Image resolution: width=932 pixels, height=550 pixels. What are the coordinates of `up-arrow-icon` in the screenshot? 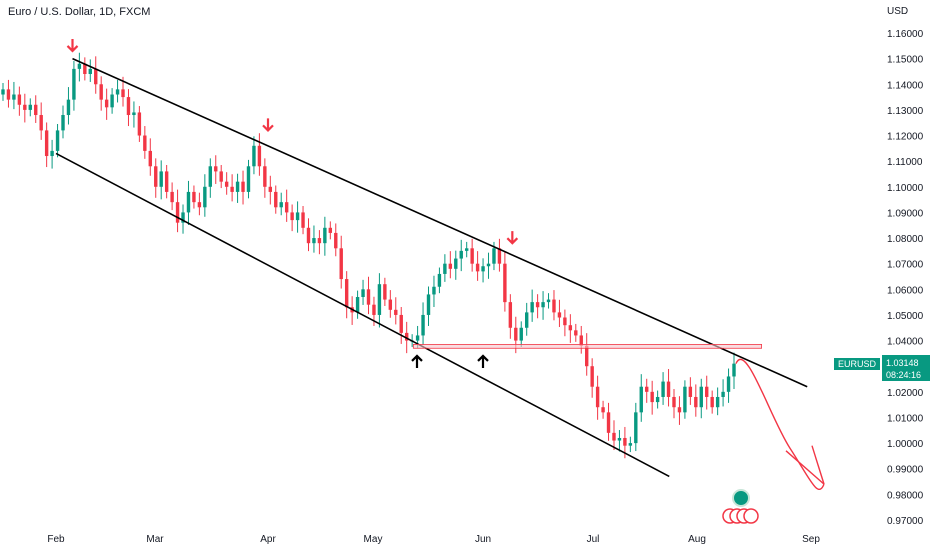 It's located at (417, 361).